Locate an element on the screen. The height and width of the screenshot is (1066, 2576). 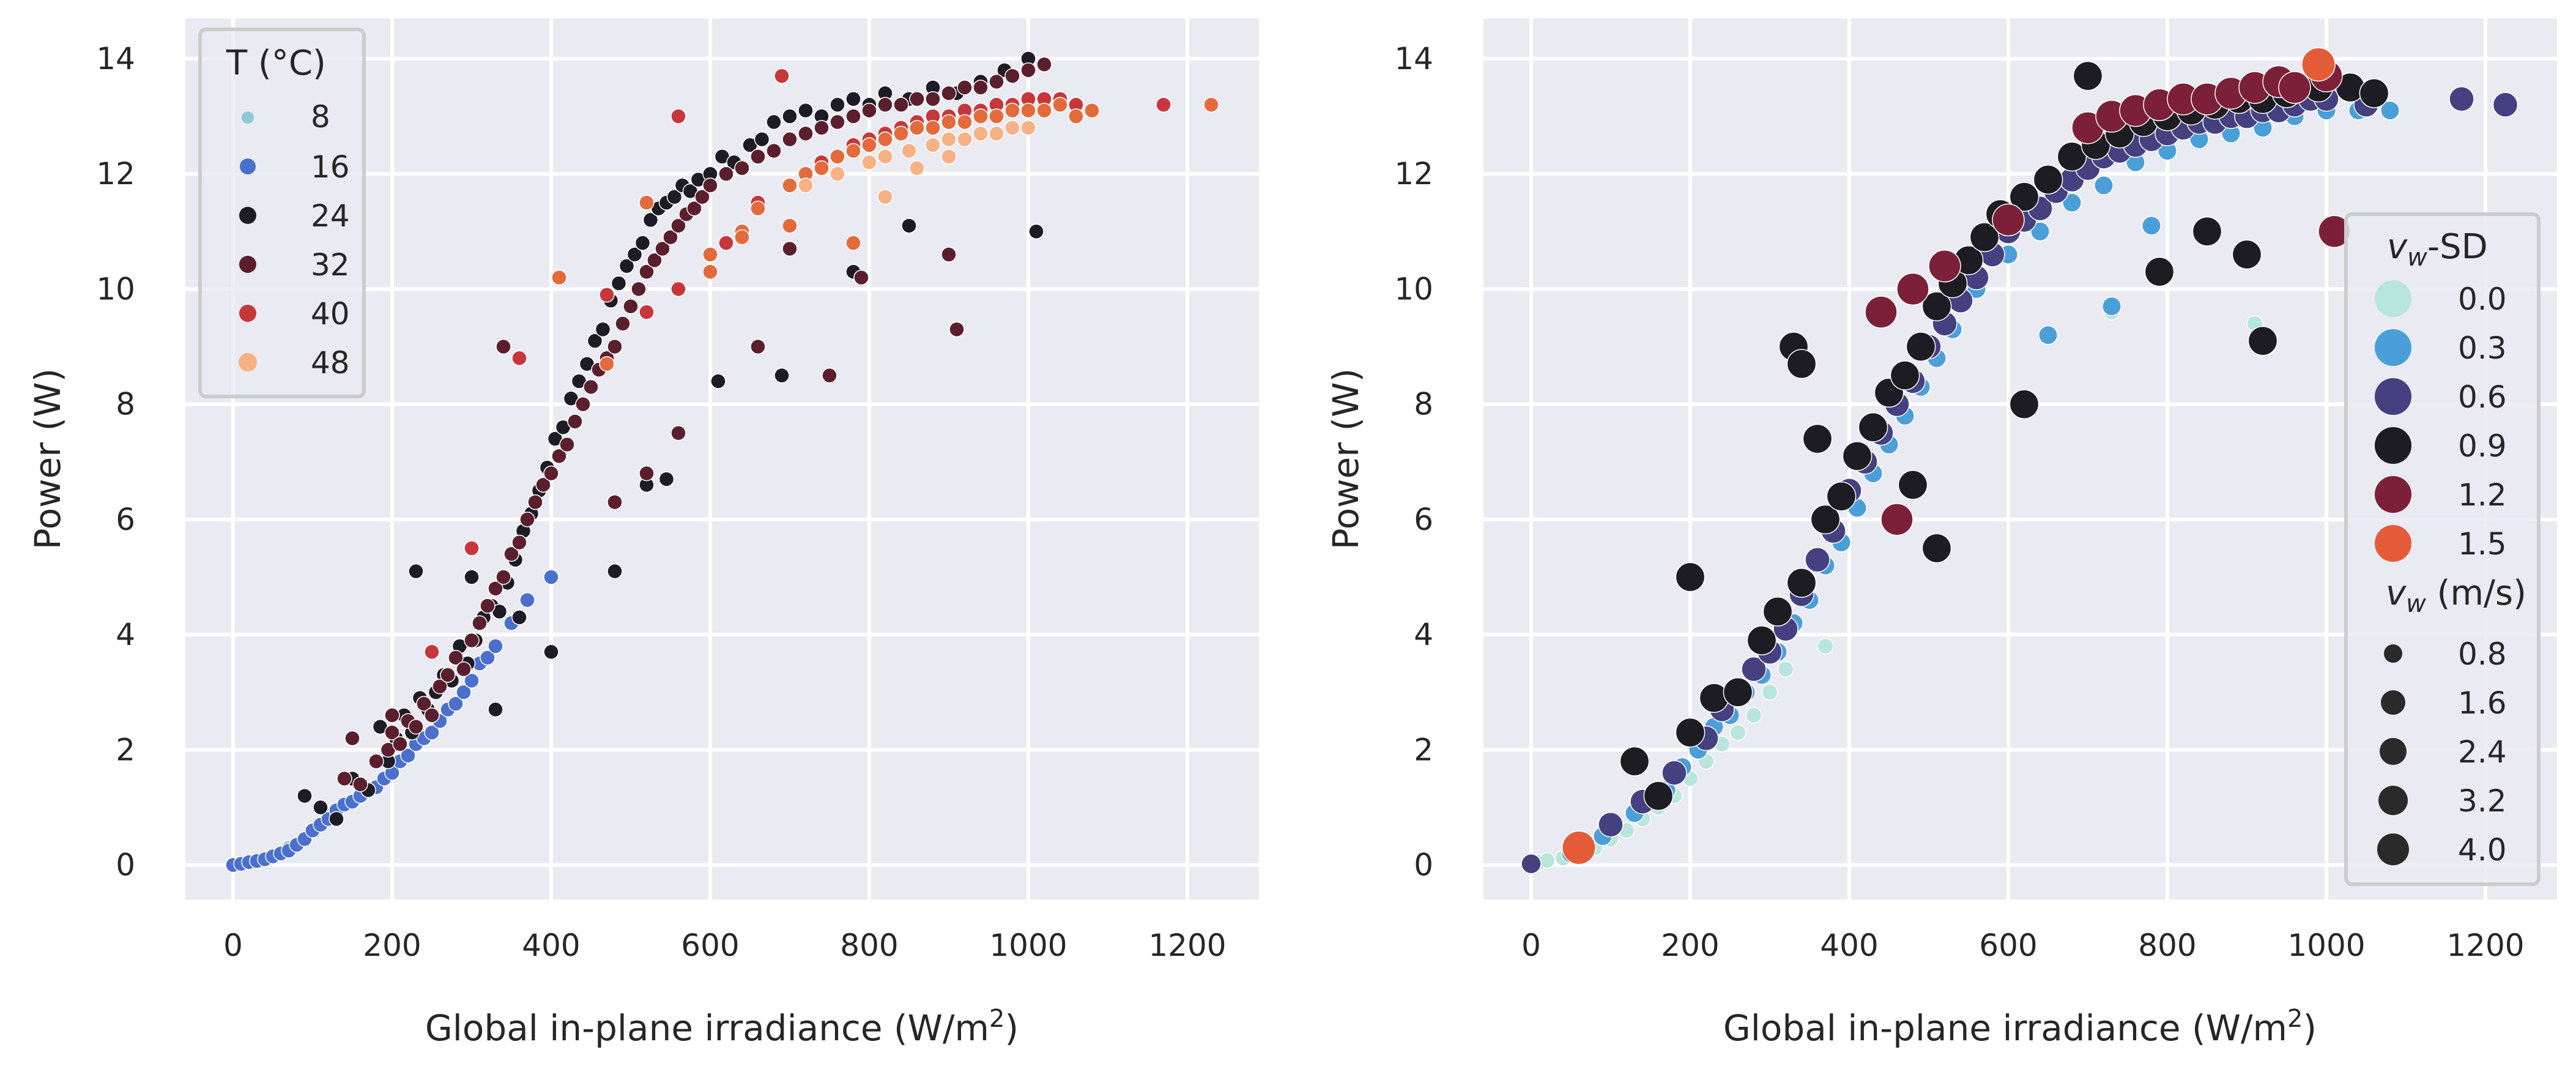
legend-label-8: 8 is located at coordinates (320, 117).